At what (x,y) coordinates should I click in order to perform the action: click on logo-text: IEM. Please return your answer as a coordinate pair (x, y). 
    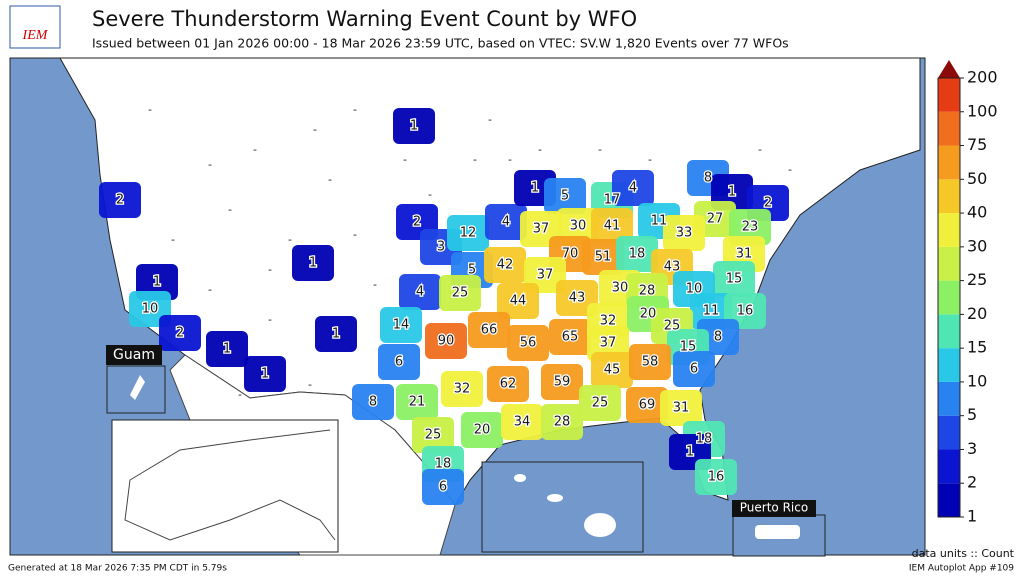
    Looking at the image, I should click on (35, 35).